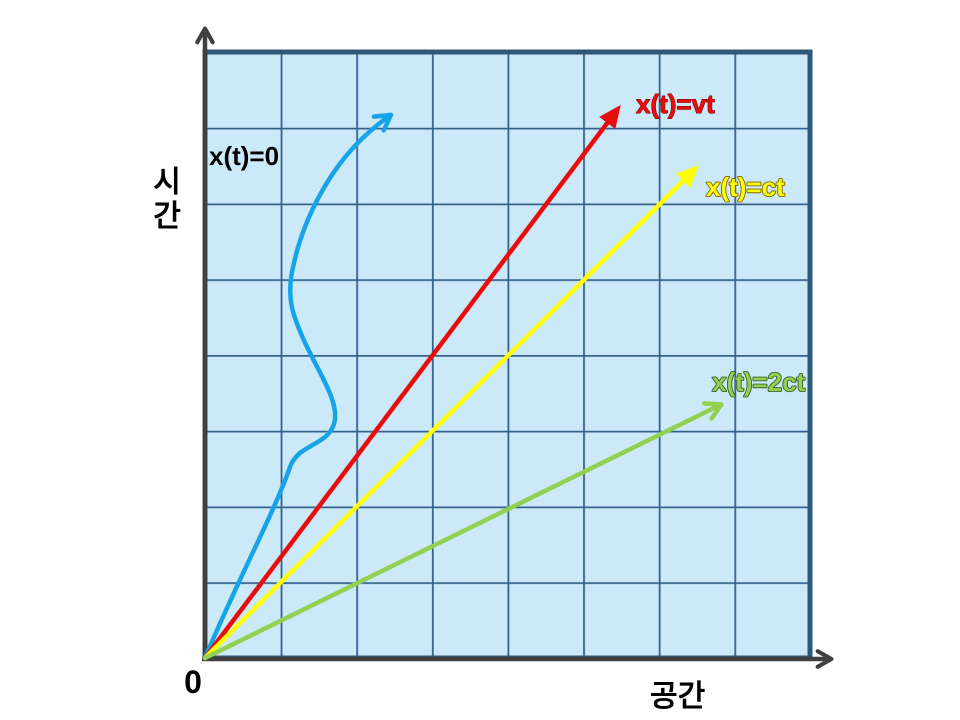  I want to click on label-vt: x(t)=vt, so click(675, 104).